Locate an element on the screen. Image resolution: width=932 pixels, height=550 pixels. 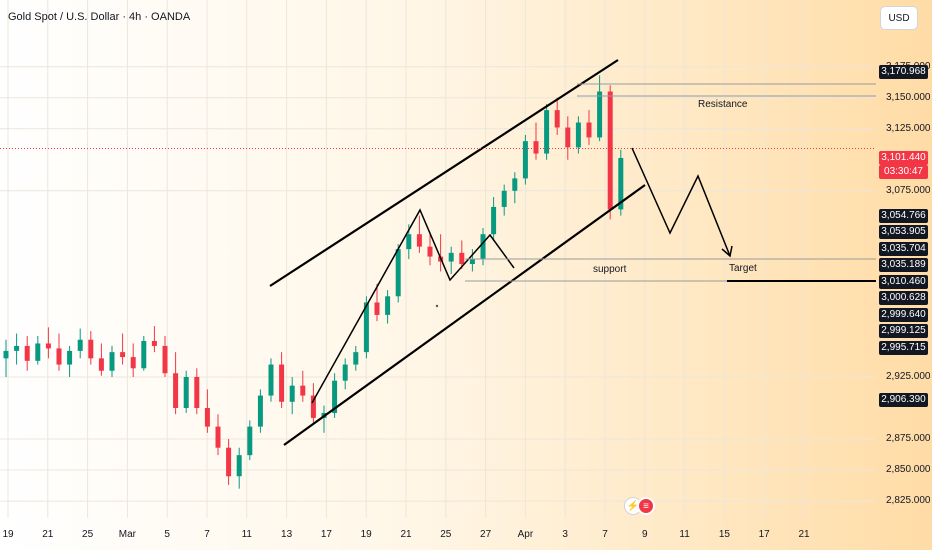
y-tick-label: 3,150.000 is located at coordinates (908, 97).